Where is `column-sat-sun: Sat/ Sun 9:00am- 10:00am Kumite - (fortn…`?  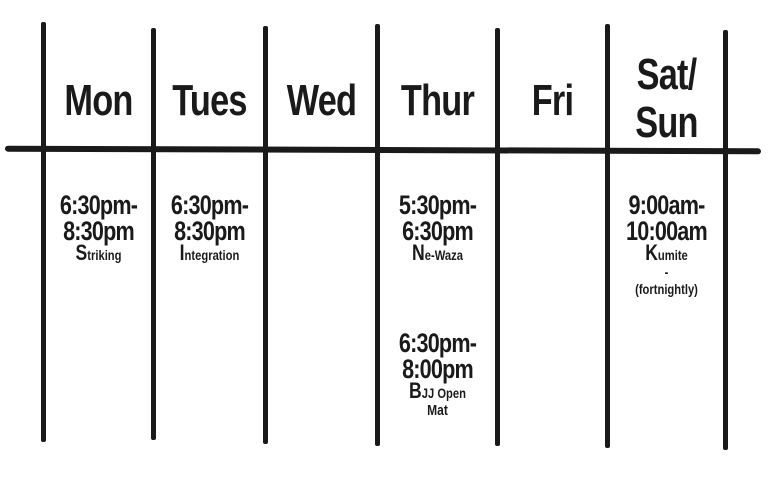 column-sat-sun: Sat/ Sun 9:00am- 10:00am Kumite - (fortn… is located at coordinates (666, 240).